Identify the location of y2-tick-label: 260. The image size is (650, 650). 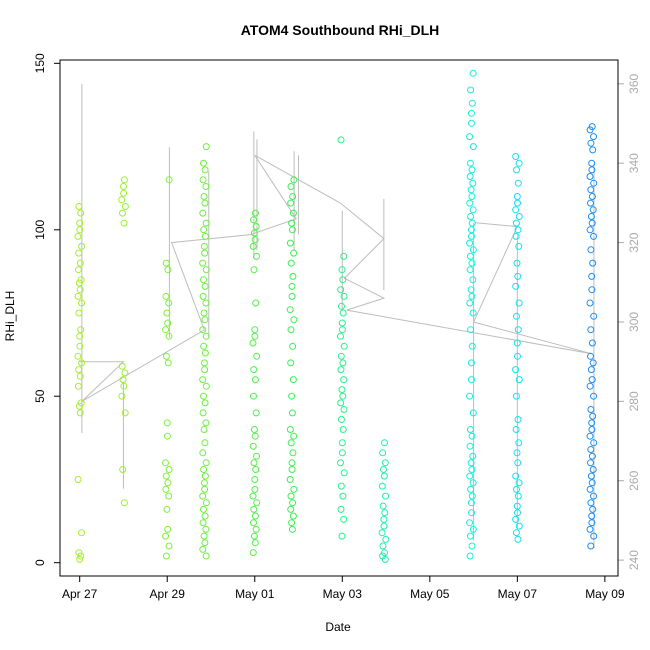
(634, 480).